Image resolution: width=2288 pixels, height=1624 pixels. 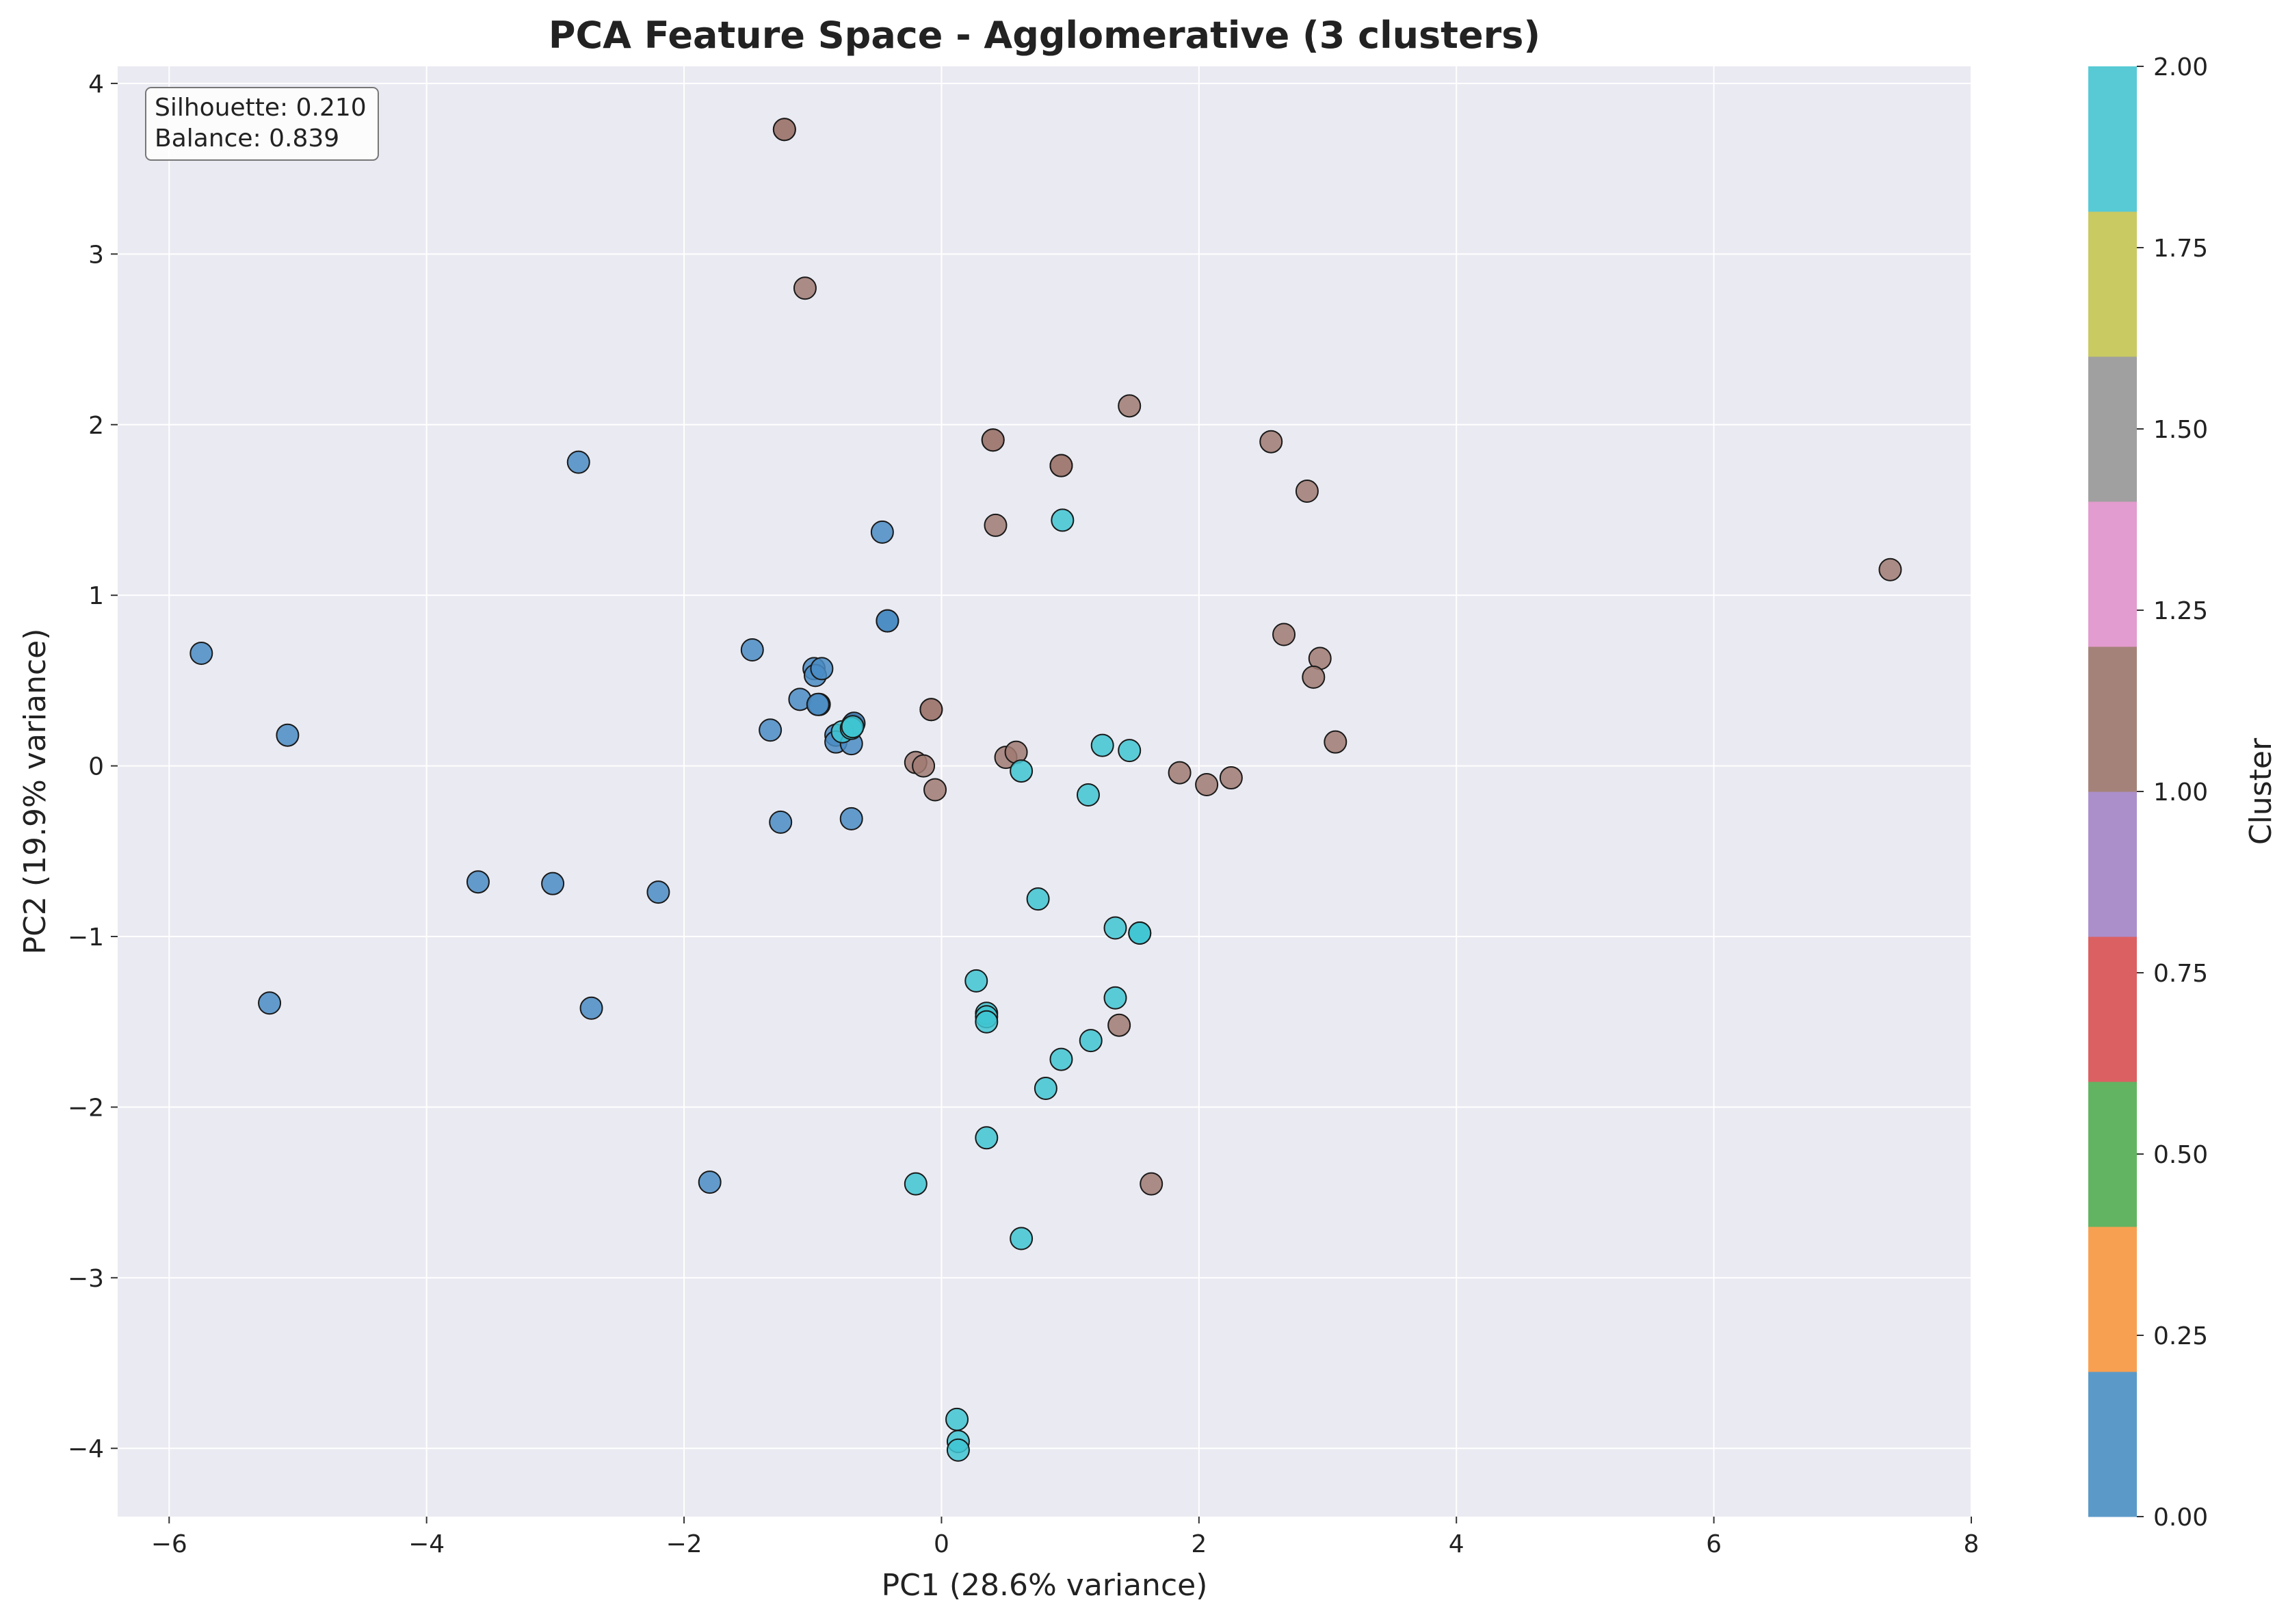 I want to click on colorbar-tick-label: 1.50, so click(x=2180, y=430).